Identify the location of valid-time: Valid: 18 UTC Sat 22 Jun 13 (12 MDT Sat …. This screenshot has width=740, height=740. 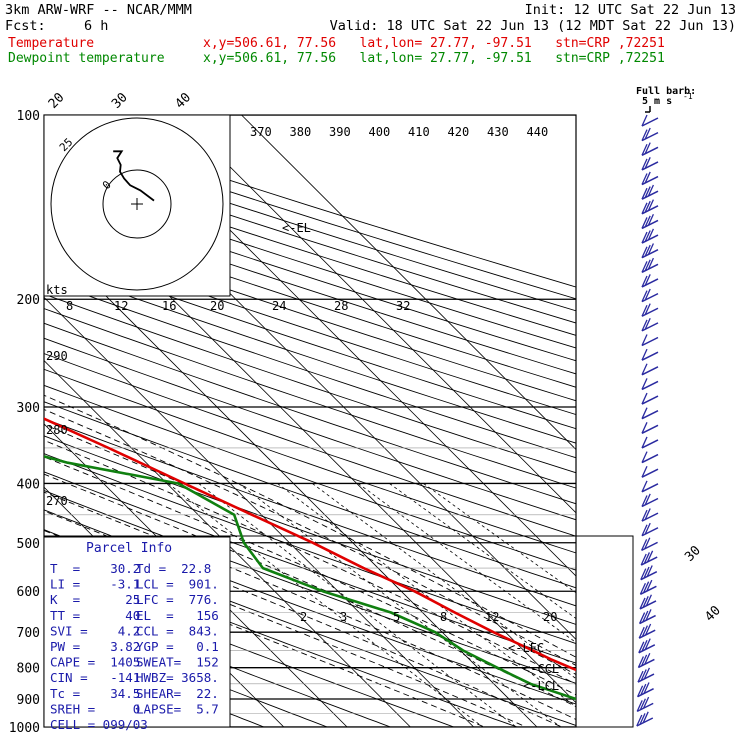
(532, 26).